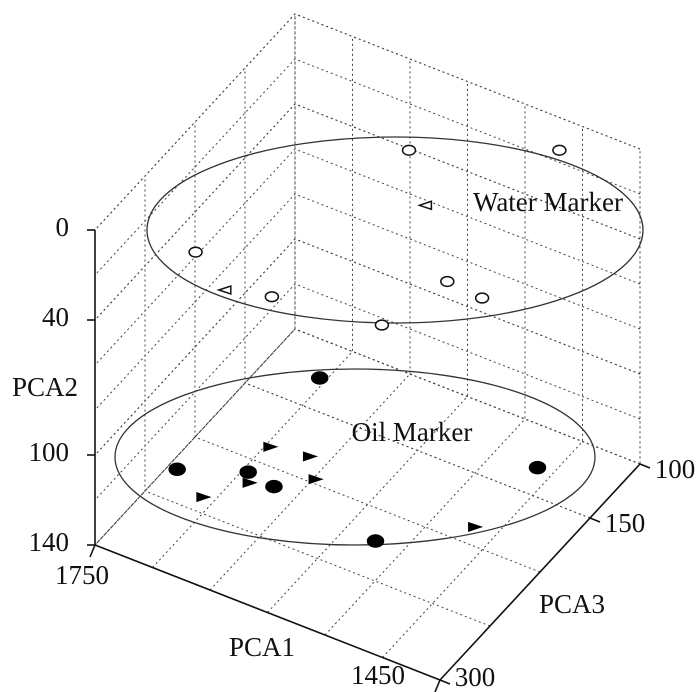 This screenshot has width=700, height=692. Describe the element at coordinates (45, 387) in the screenshot. I see `y-axis-title: PCA2` at that location.